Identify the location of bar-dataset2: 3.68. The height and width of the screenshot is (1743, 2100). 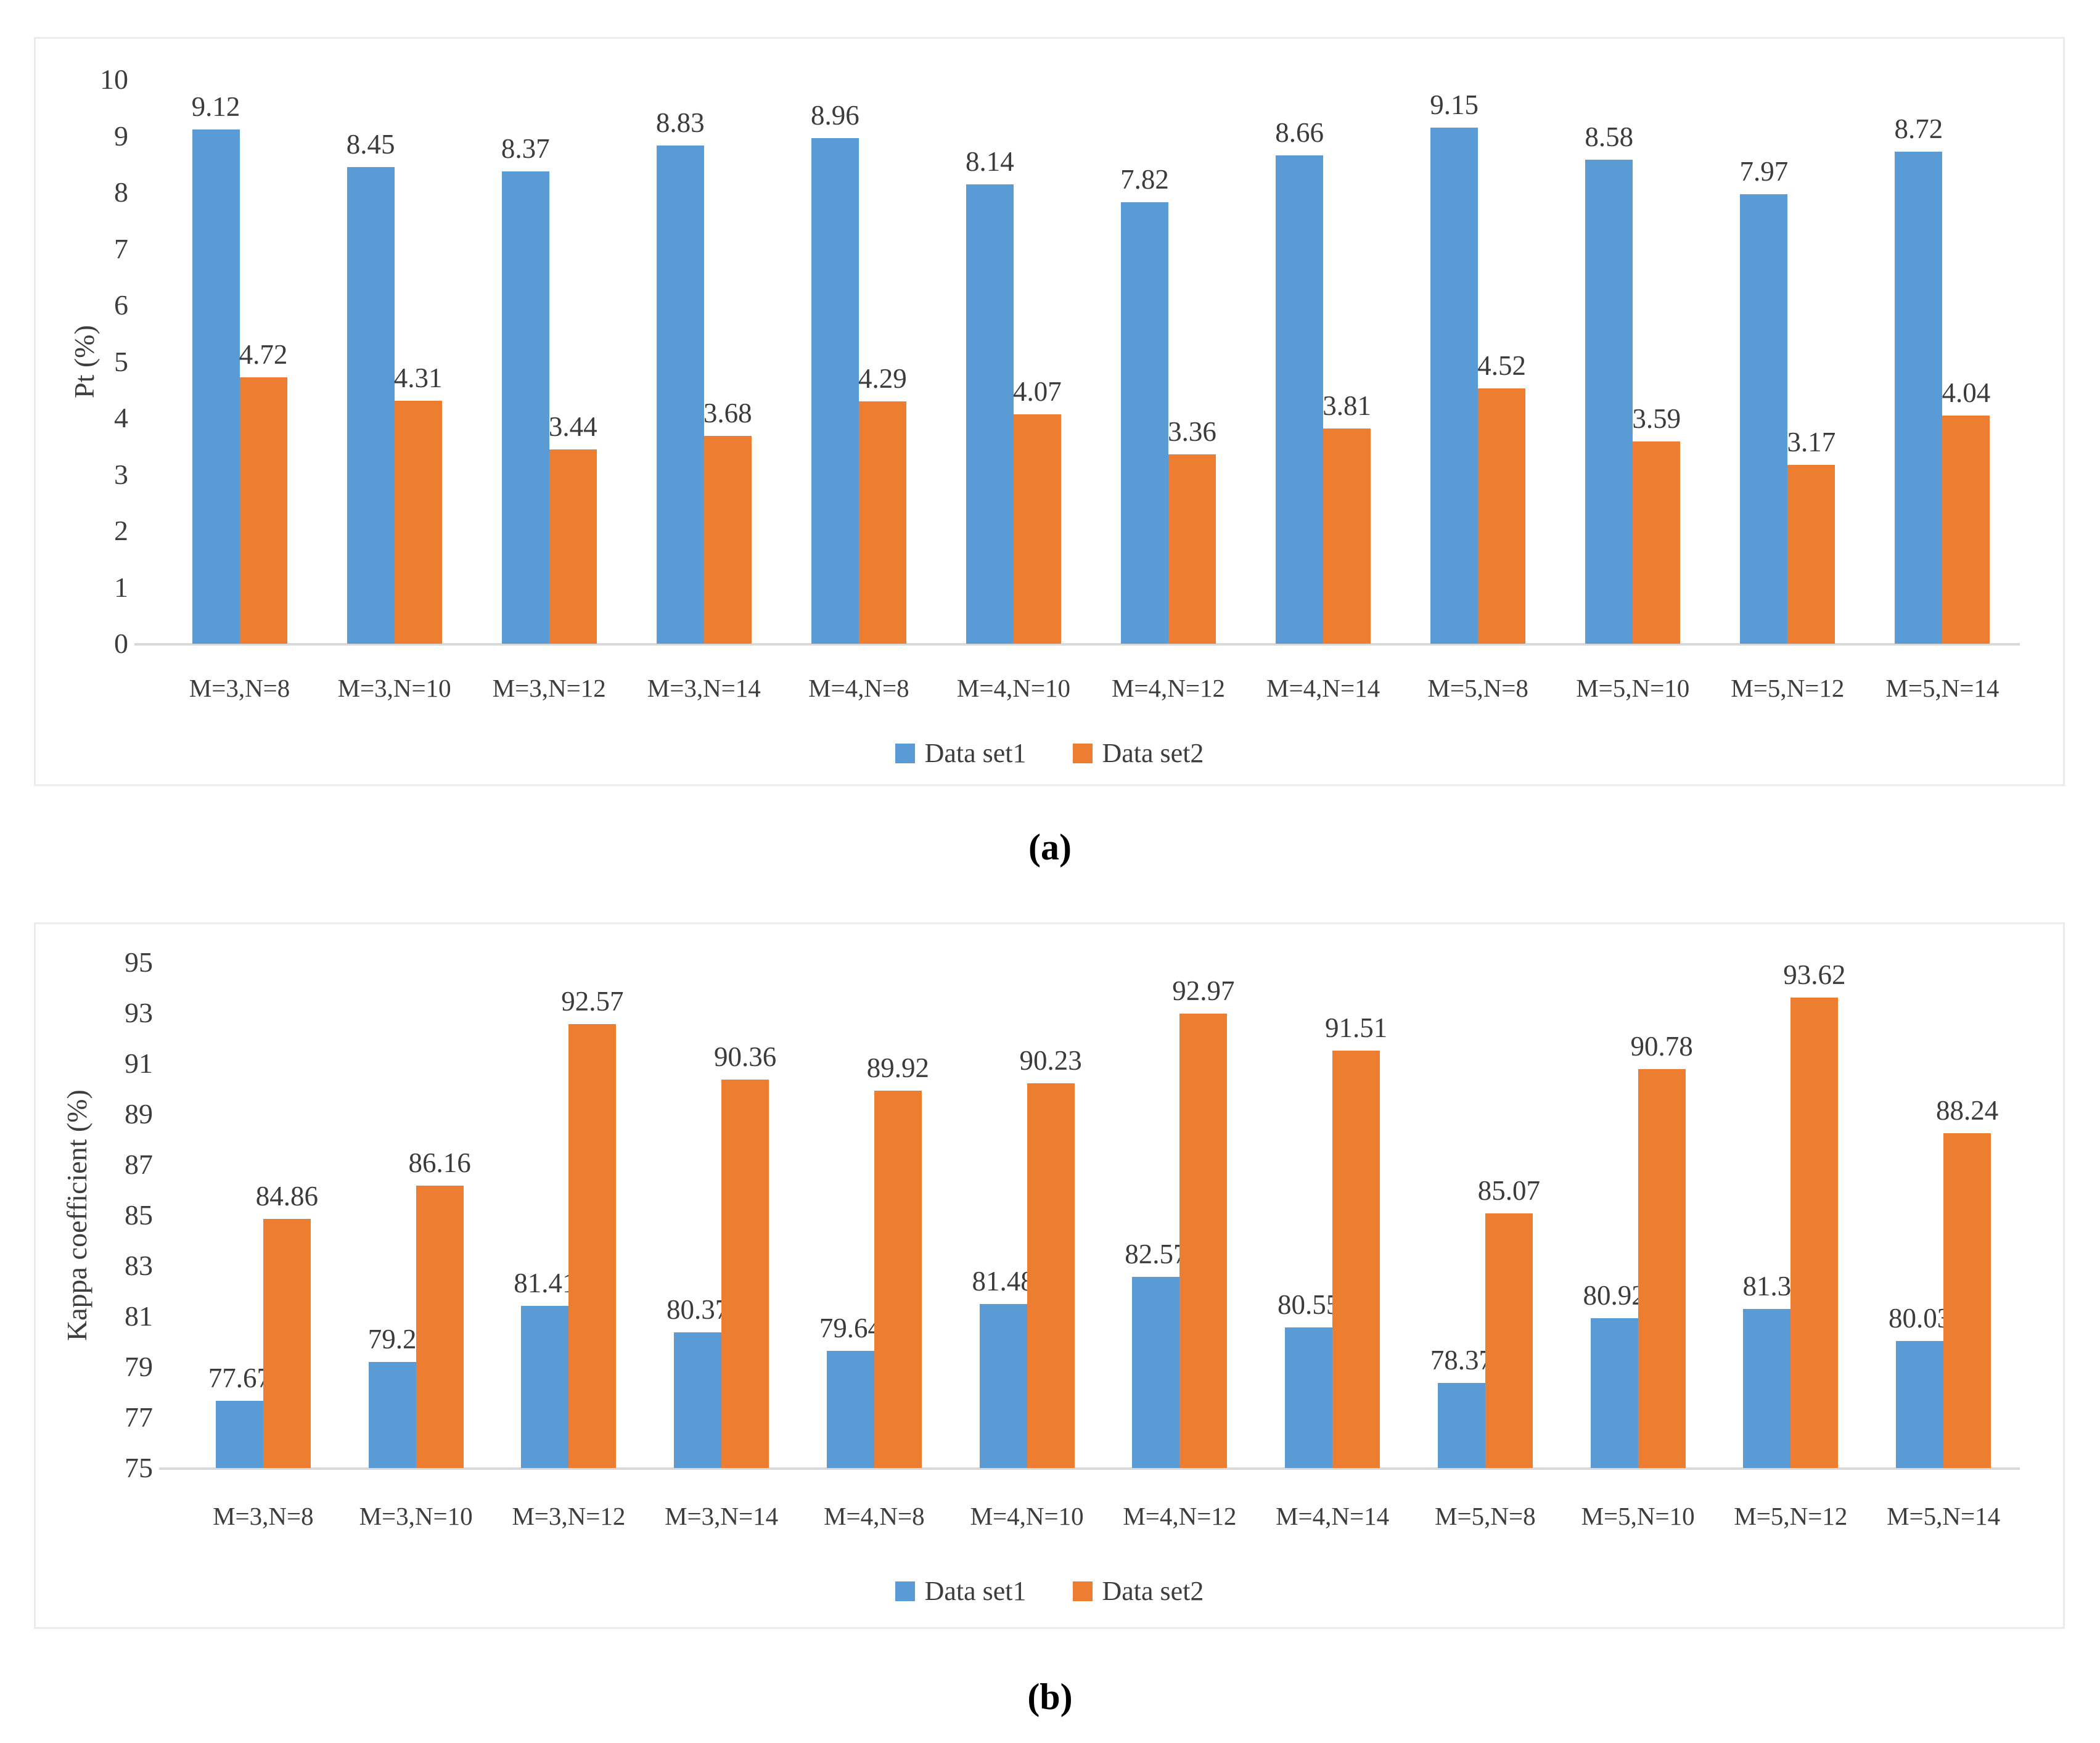
(727, 522).